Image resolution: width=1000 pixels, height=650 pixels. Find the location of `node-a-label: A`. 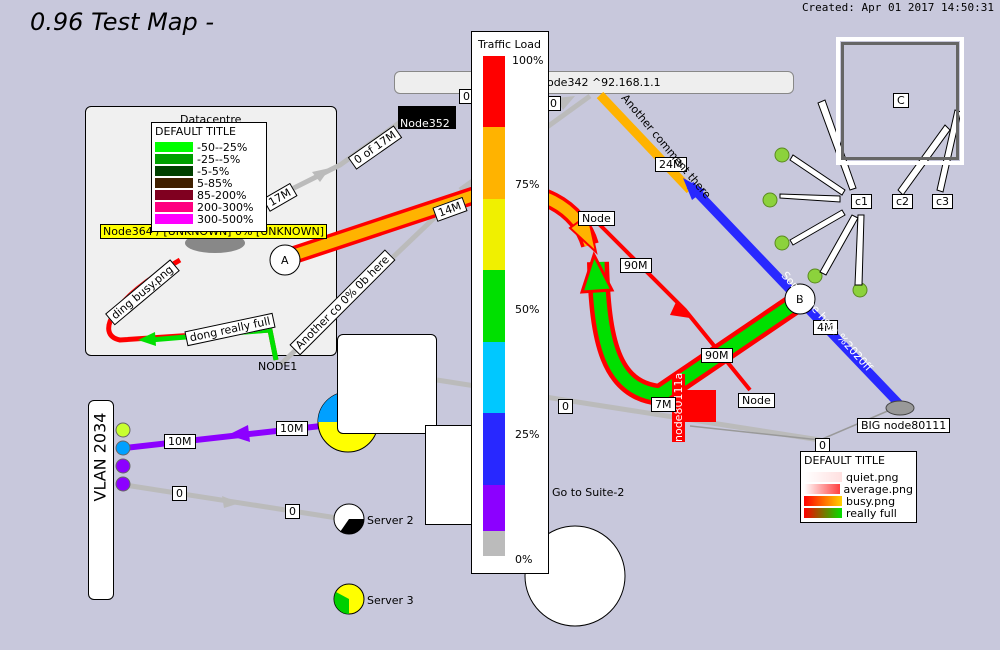

node-a-label: A is located at coordinates (285, 260).